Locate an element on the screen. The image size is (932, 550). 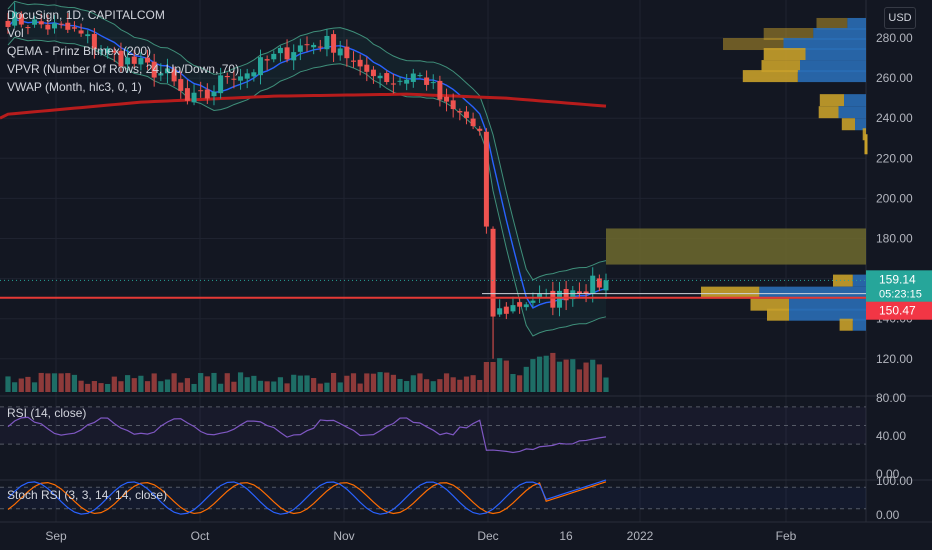
indicator-qema: QEMA - Prinz Bitmex (200) is located at coordinates (79, 51).